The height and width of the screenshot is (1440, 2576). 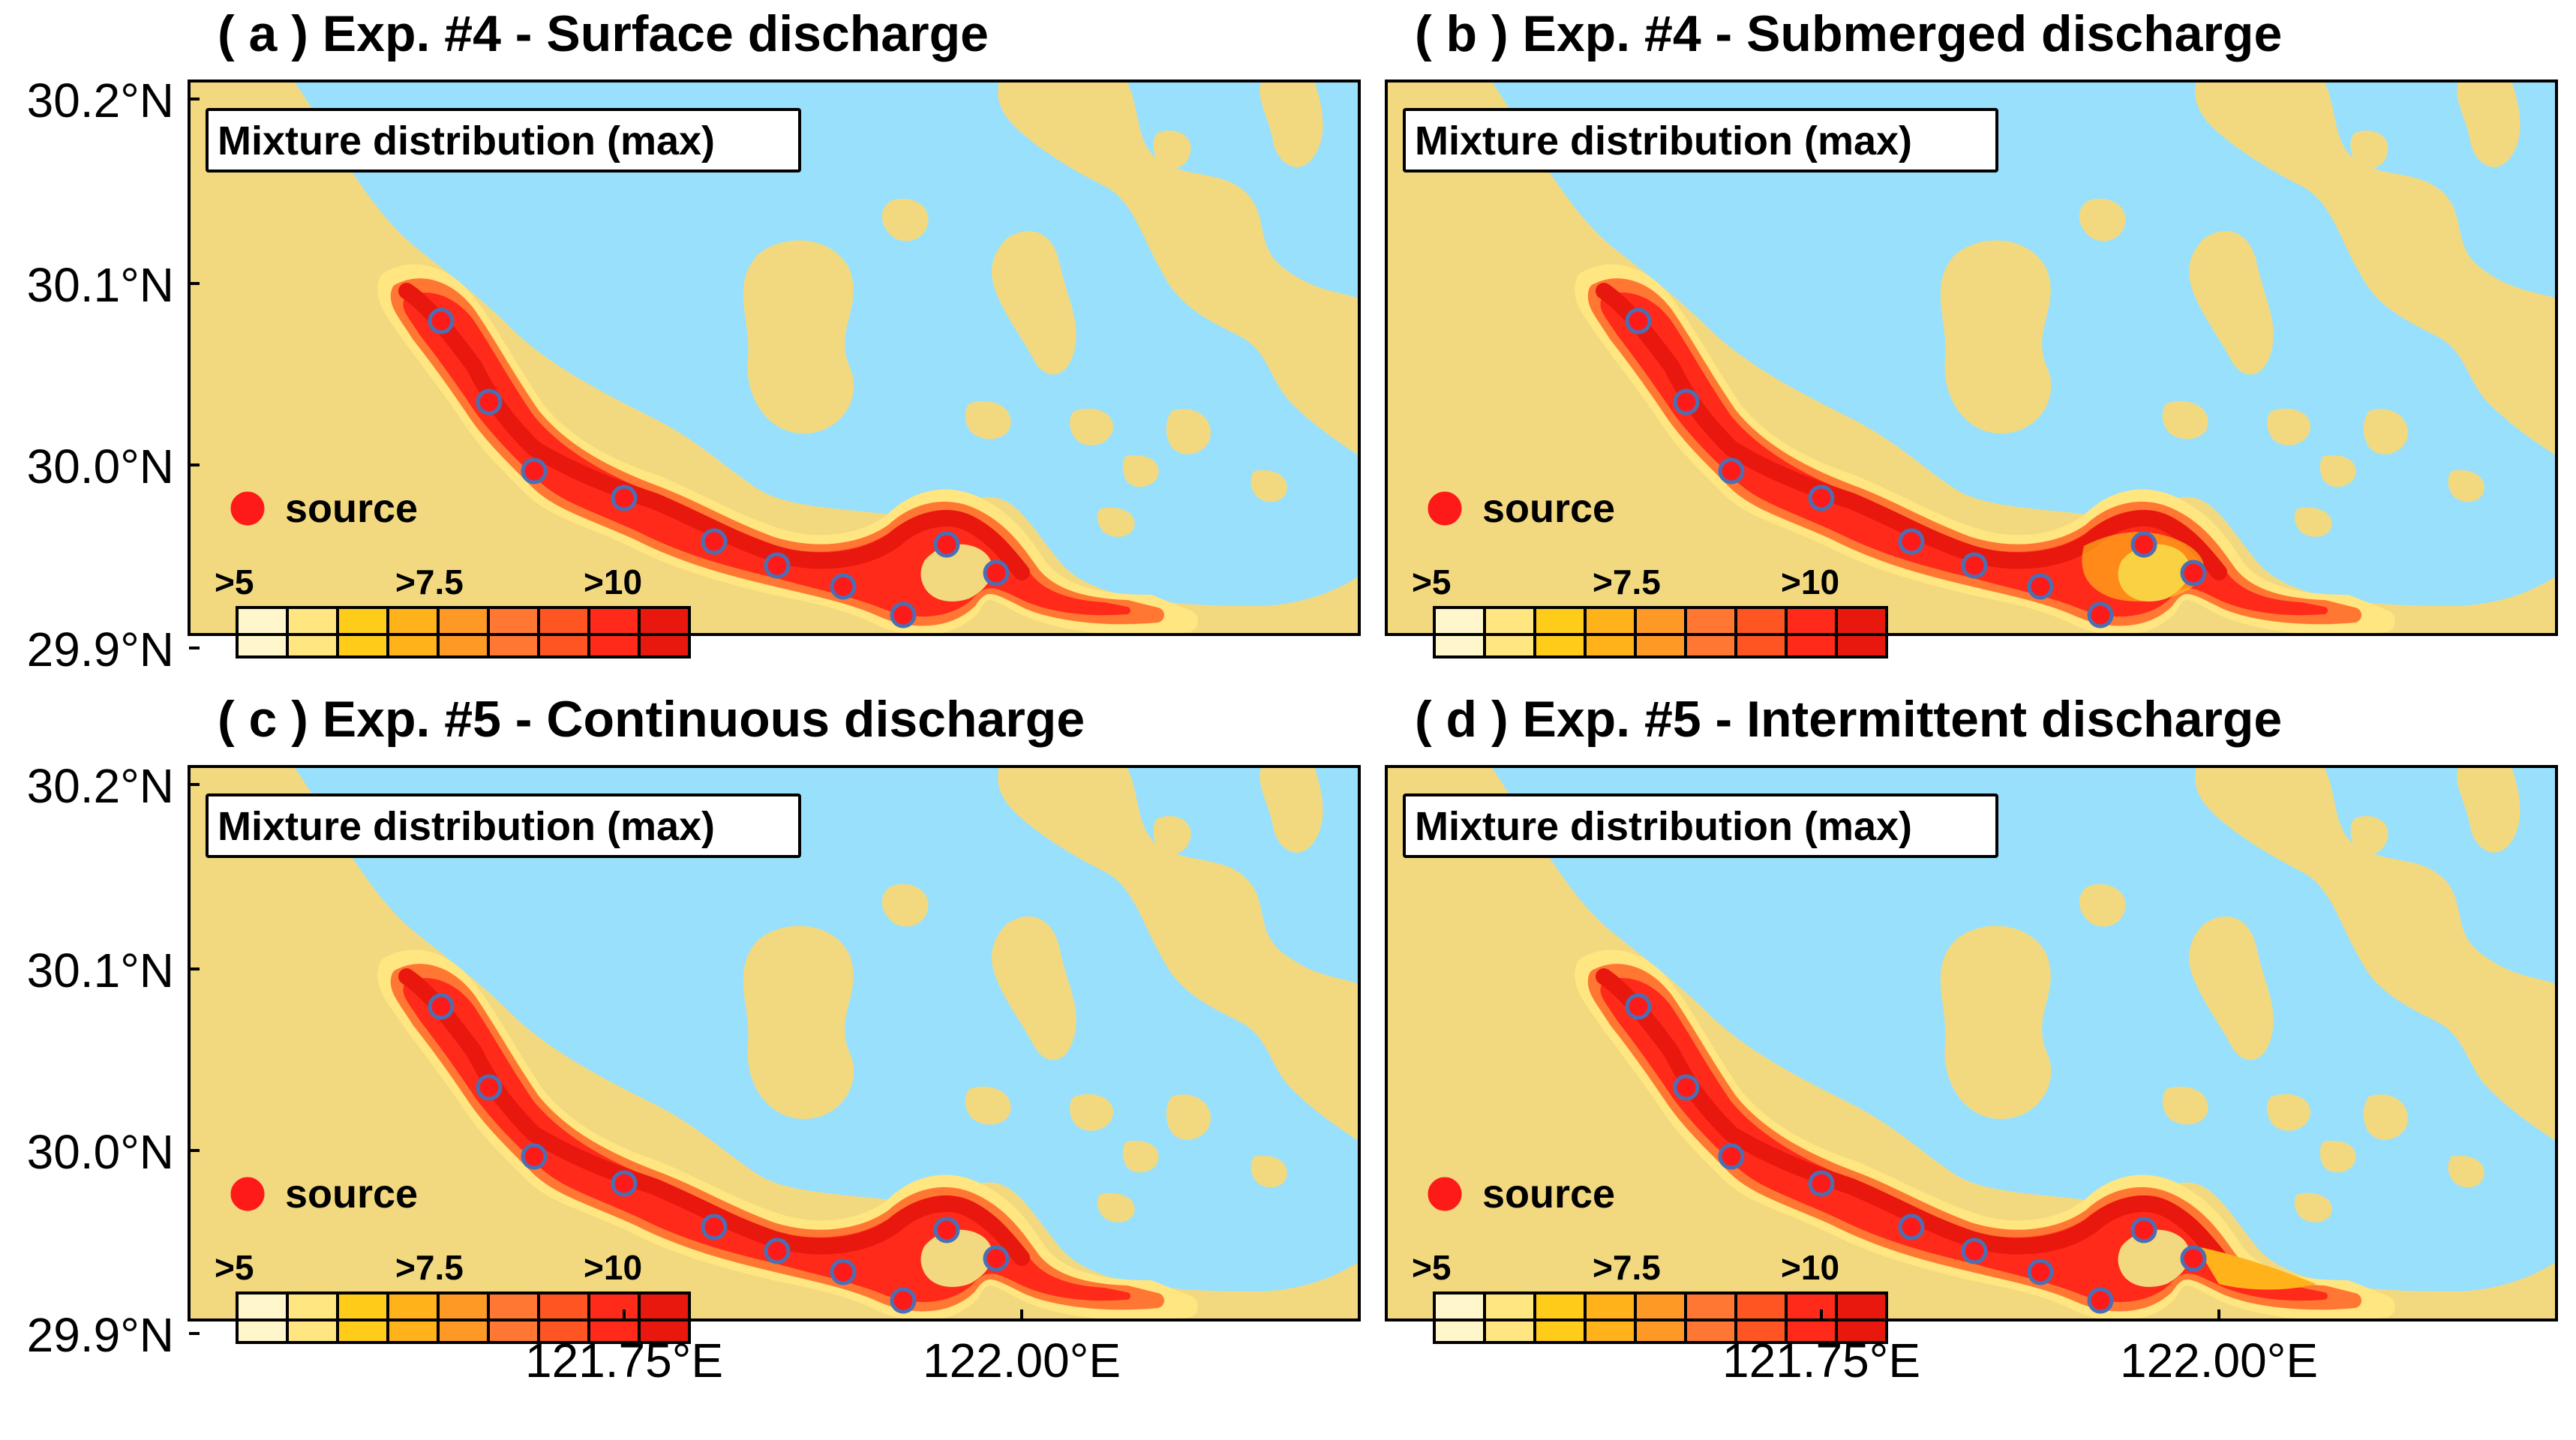 I want to click on y-tick-label: 30.2°N, so click(x=100, y=786).